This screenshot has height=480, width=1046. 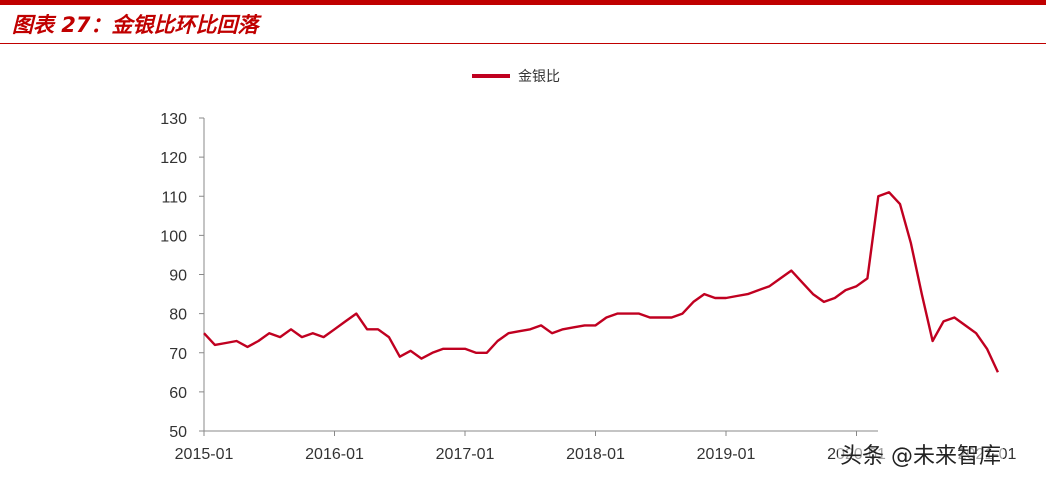 I want to click on legend-label-gold-silver-ratio: 金银比, so click(x=539, y=77).